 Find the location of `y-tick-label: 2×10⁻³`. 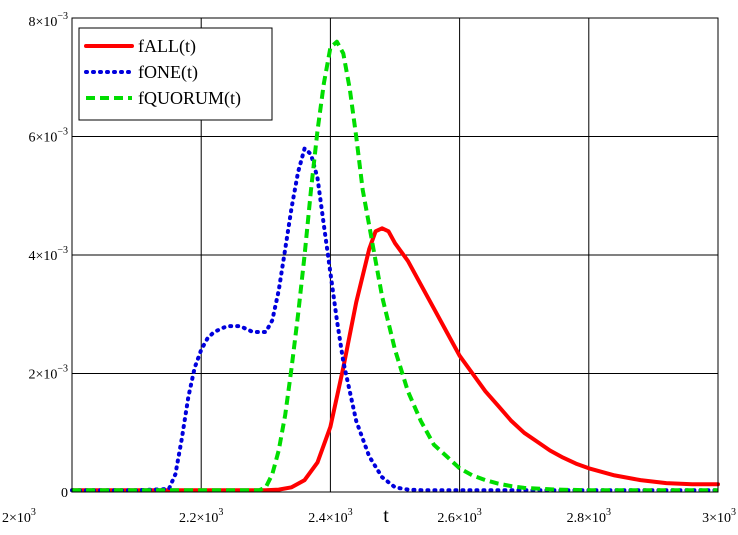

y-tick-label: 2×10⁻³ is located at coordinates (48, 373).